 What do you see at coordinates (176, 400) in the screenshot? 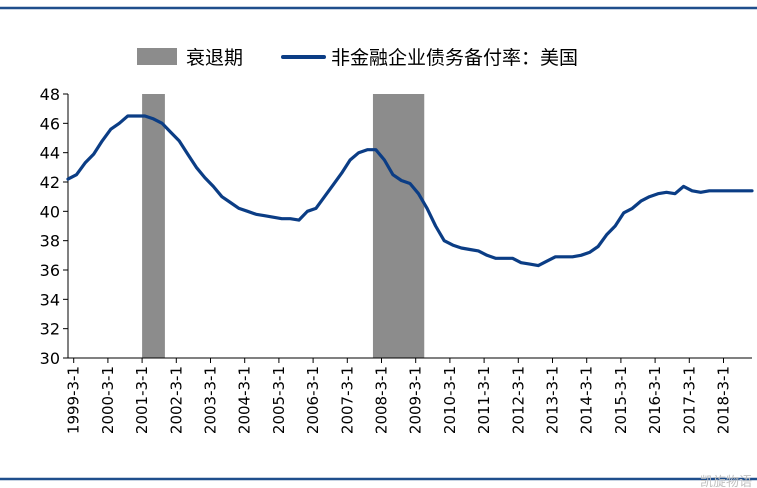
I see `x-tick-label: 2002-3-1` at bounding box center [176, 400].